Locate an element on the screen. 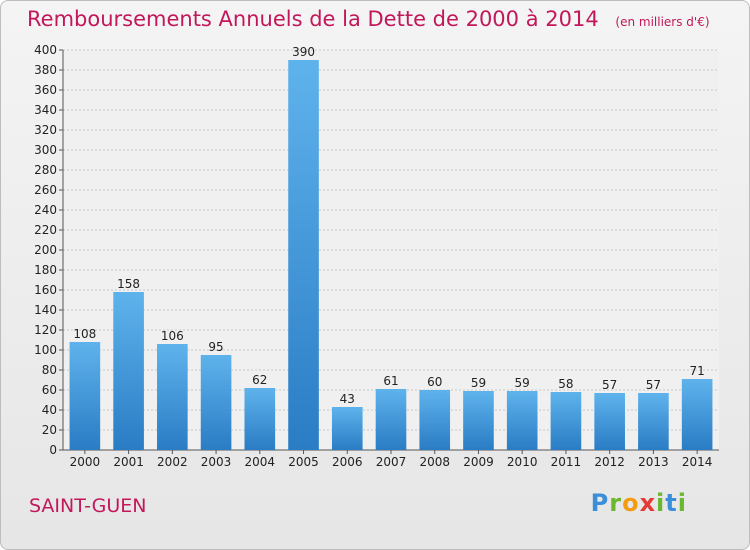  data-label: 58 is located at coordinates (565, 384).